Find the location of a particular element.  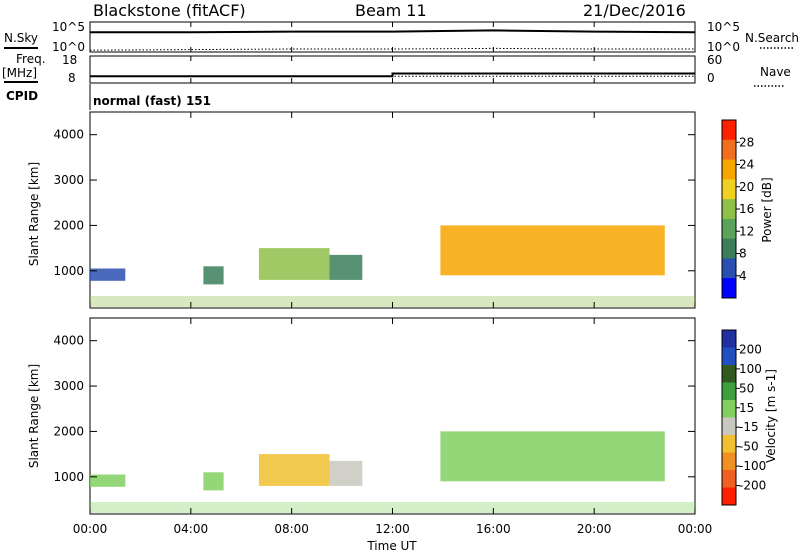

colorbar-tick-label: -200 is located at coordinates (752, 486).